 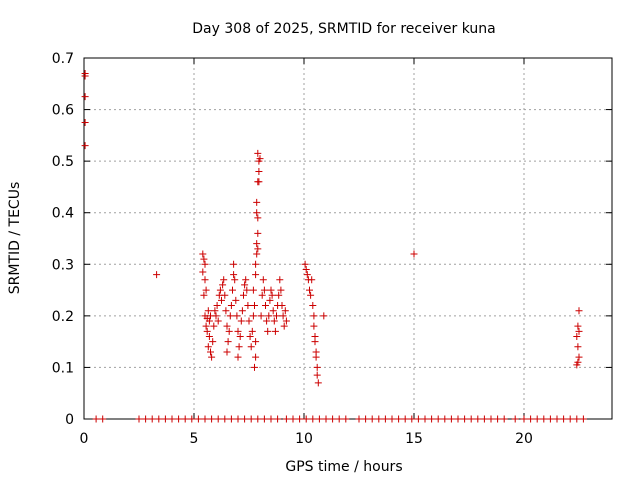 I want to click on y-tick-label: 0.7, so click(x=63, y=59).